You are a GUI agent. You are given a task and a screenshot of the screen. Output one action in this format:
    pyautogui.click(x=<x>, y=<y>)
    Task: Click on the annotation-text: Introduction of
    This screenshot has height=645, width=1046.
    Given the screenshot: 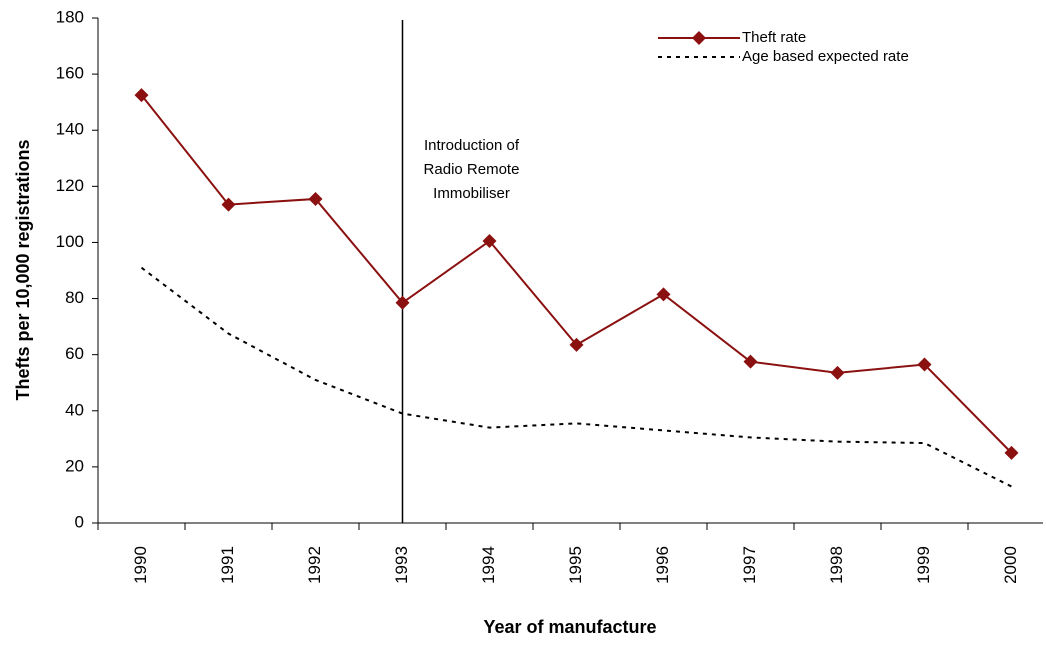 What is the action you would take?
    pyautogui.click(x=472, y=145)
    